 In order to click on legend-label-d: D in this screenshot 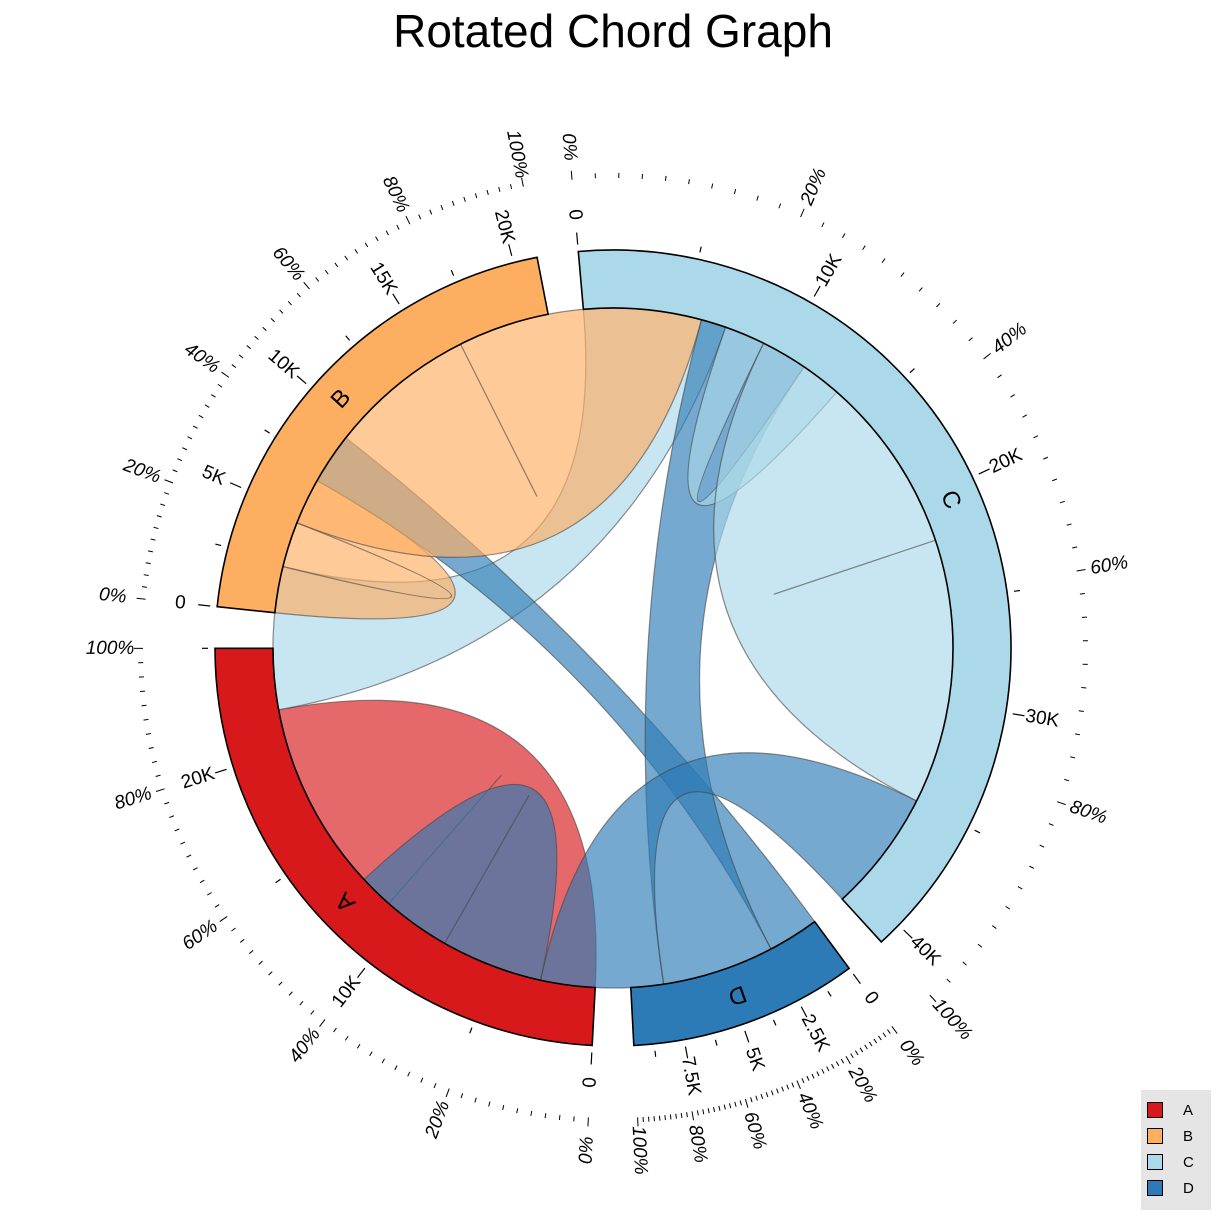, I will do `click(1188, 1188)`.